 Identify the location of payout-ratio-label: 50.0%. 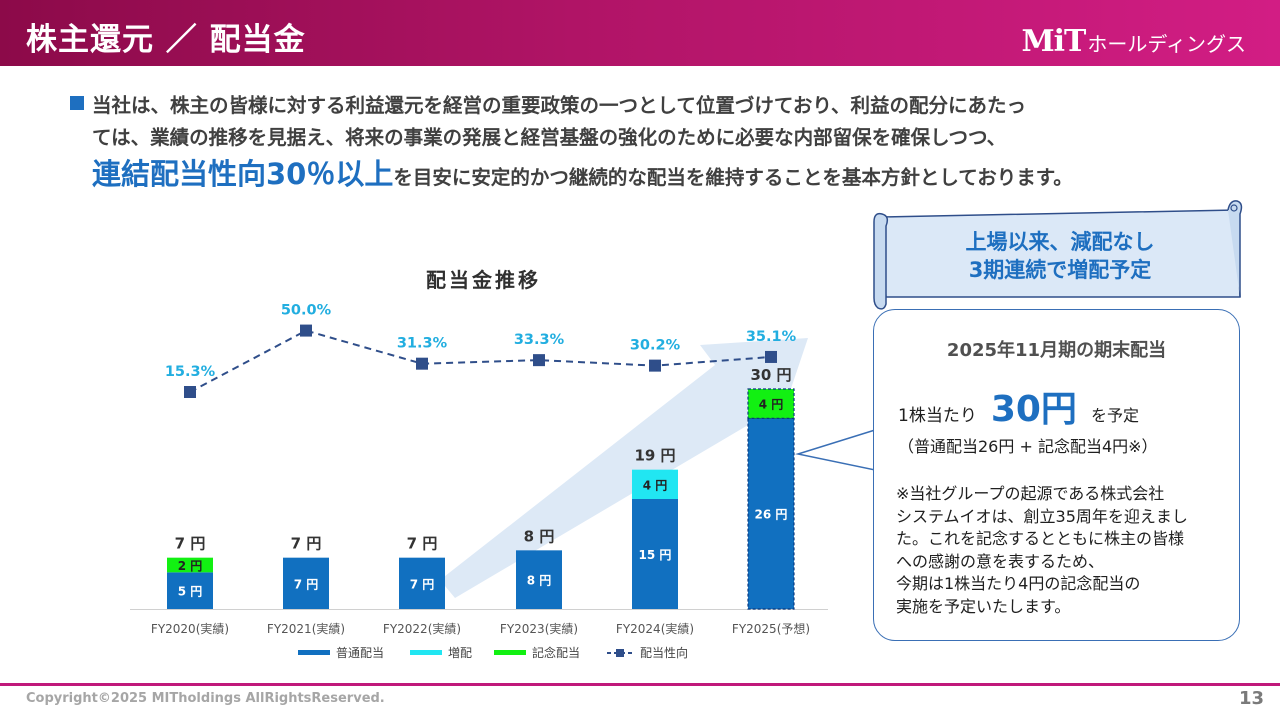
(306, 311).